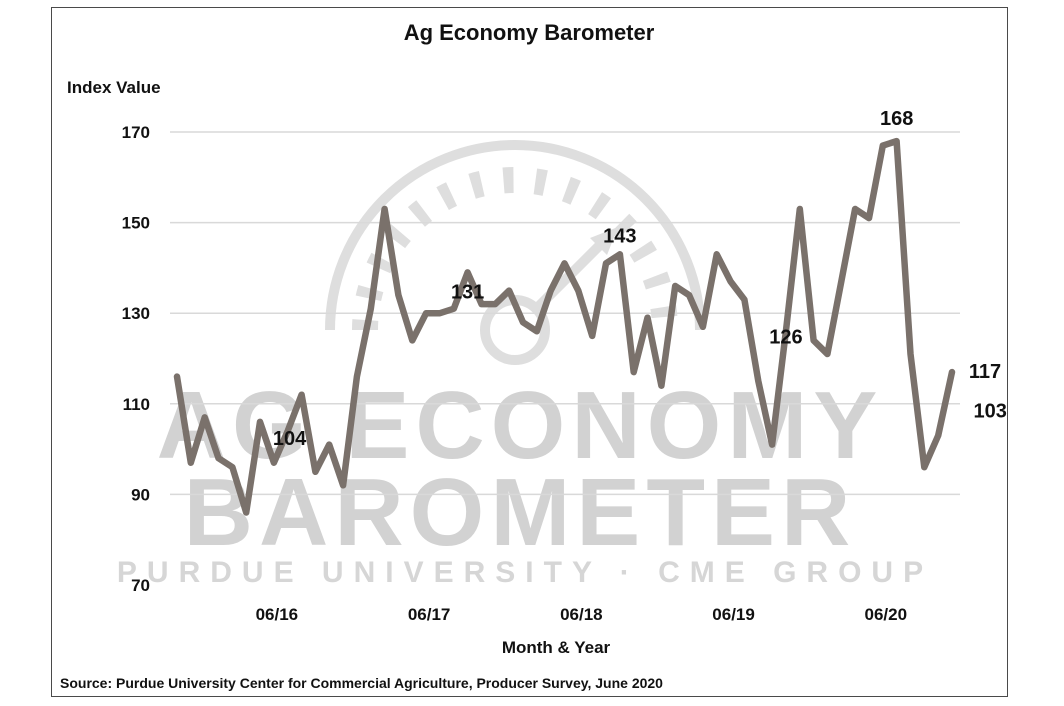 The height and width of the screenshot is (706, 1064). I want to click on y-tick-label: 70, so click(140, 585).